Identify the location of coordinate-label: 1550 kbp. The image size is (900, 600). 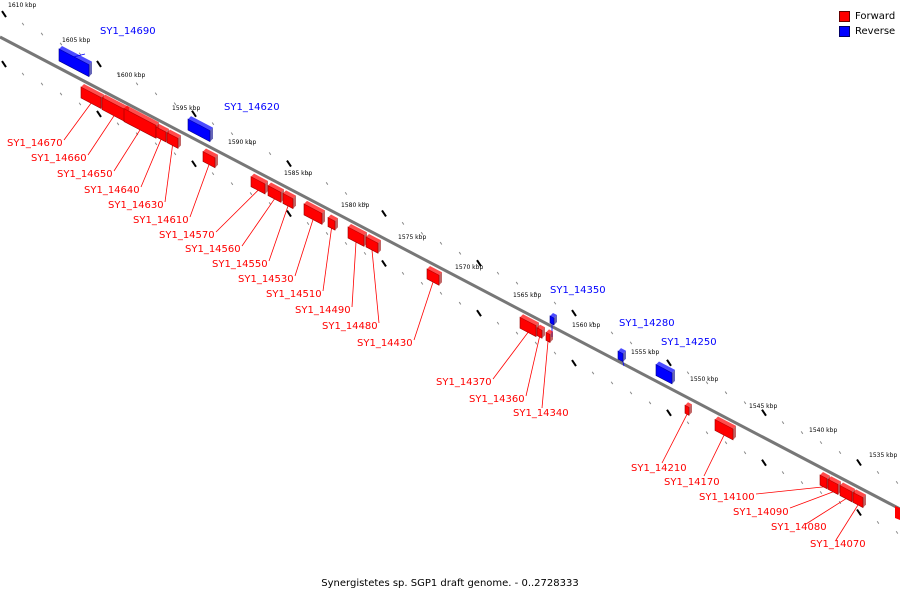
(704, 379).